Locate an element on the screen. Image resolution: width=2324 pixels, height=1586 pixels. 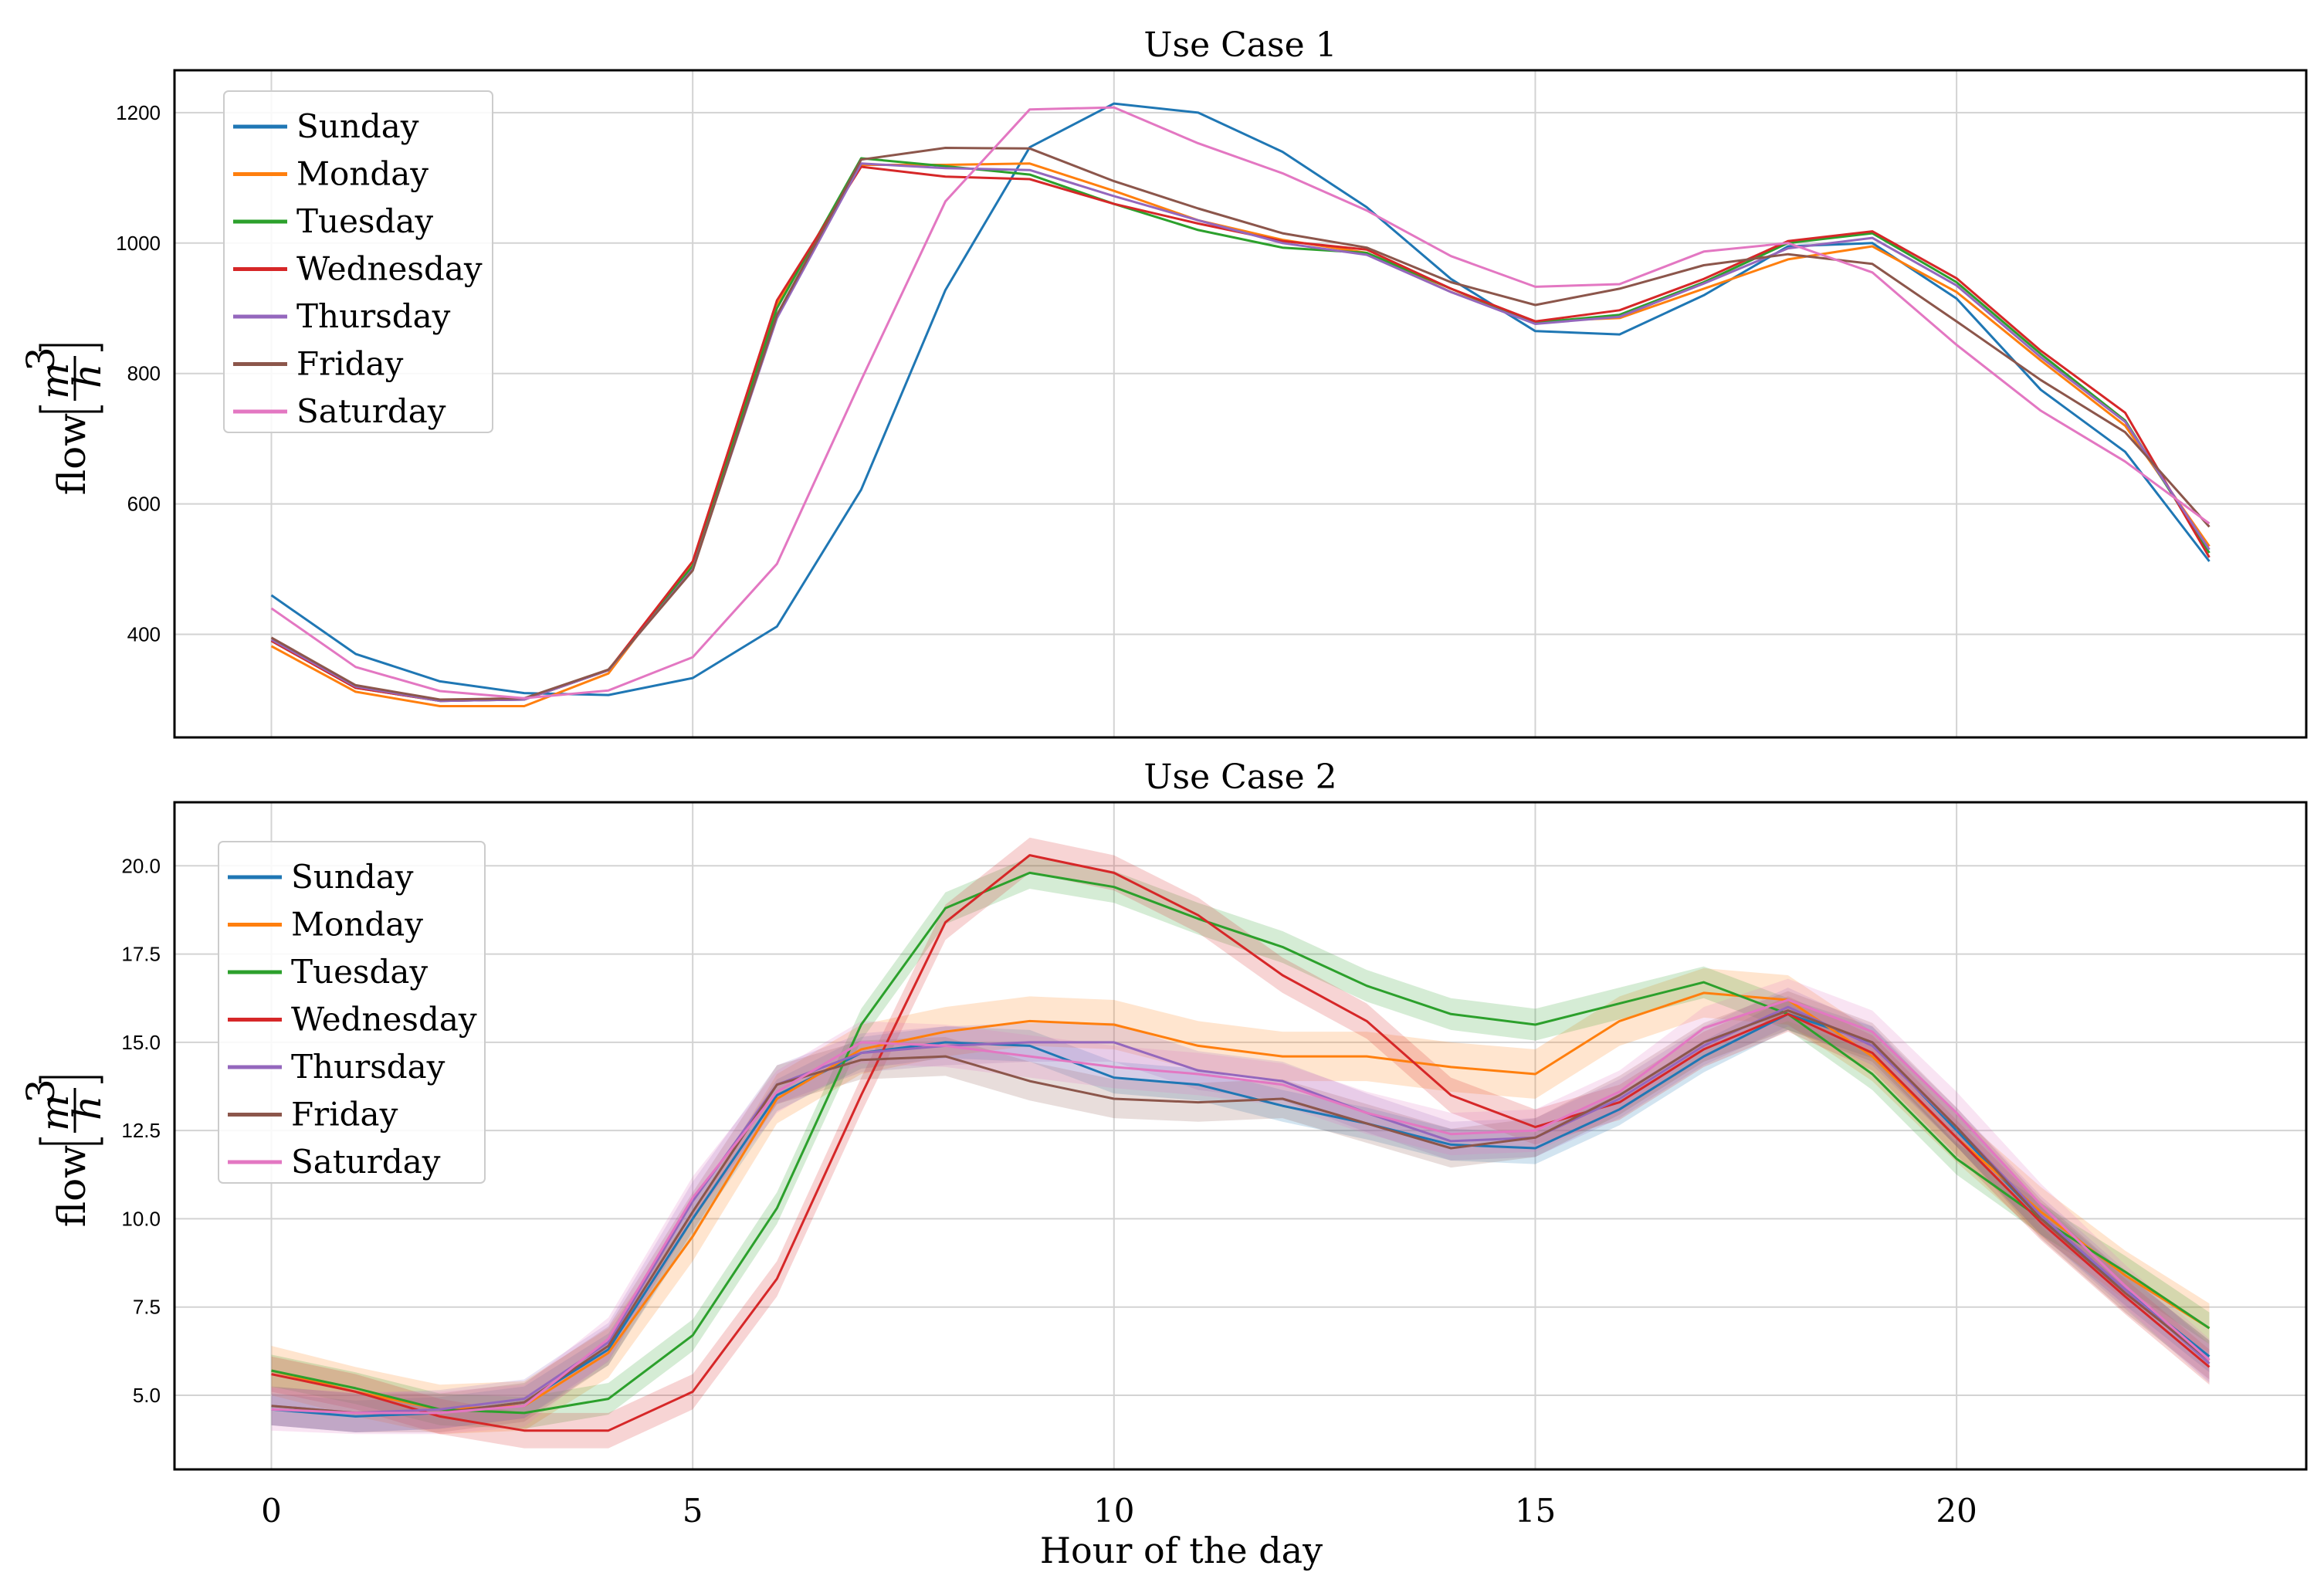
chart-title: Use Case 2 is located at coordinates (1239, 777).